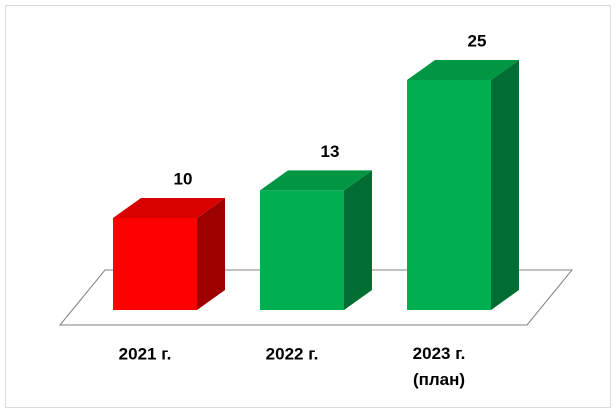  What do you see at coordinates (292, 353) in the screenshot?
I see `x-tick-label: 2022 г.` at bounding box center [292, 353].